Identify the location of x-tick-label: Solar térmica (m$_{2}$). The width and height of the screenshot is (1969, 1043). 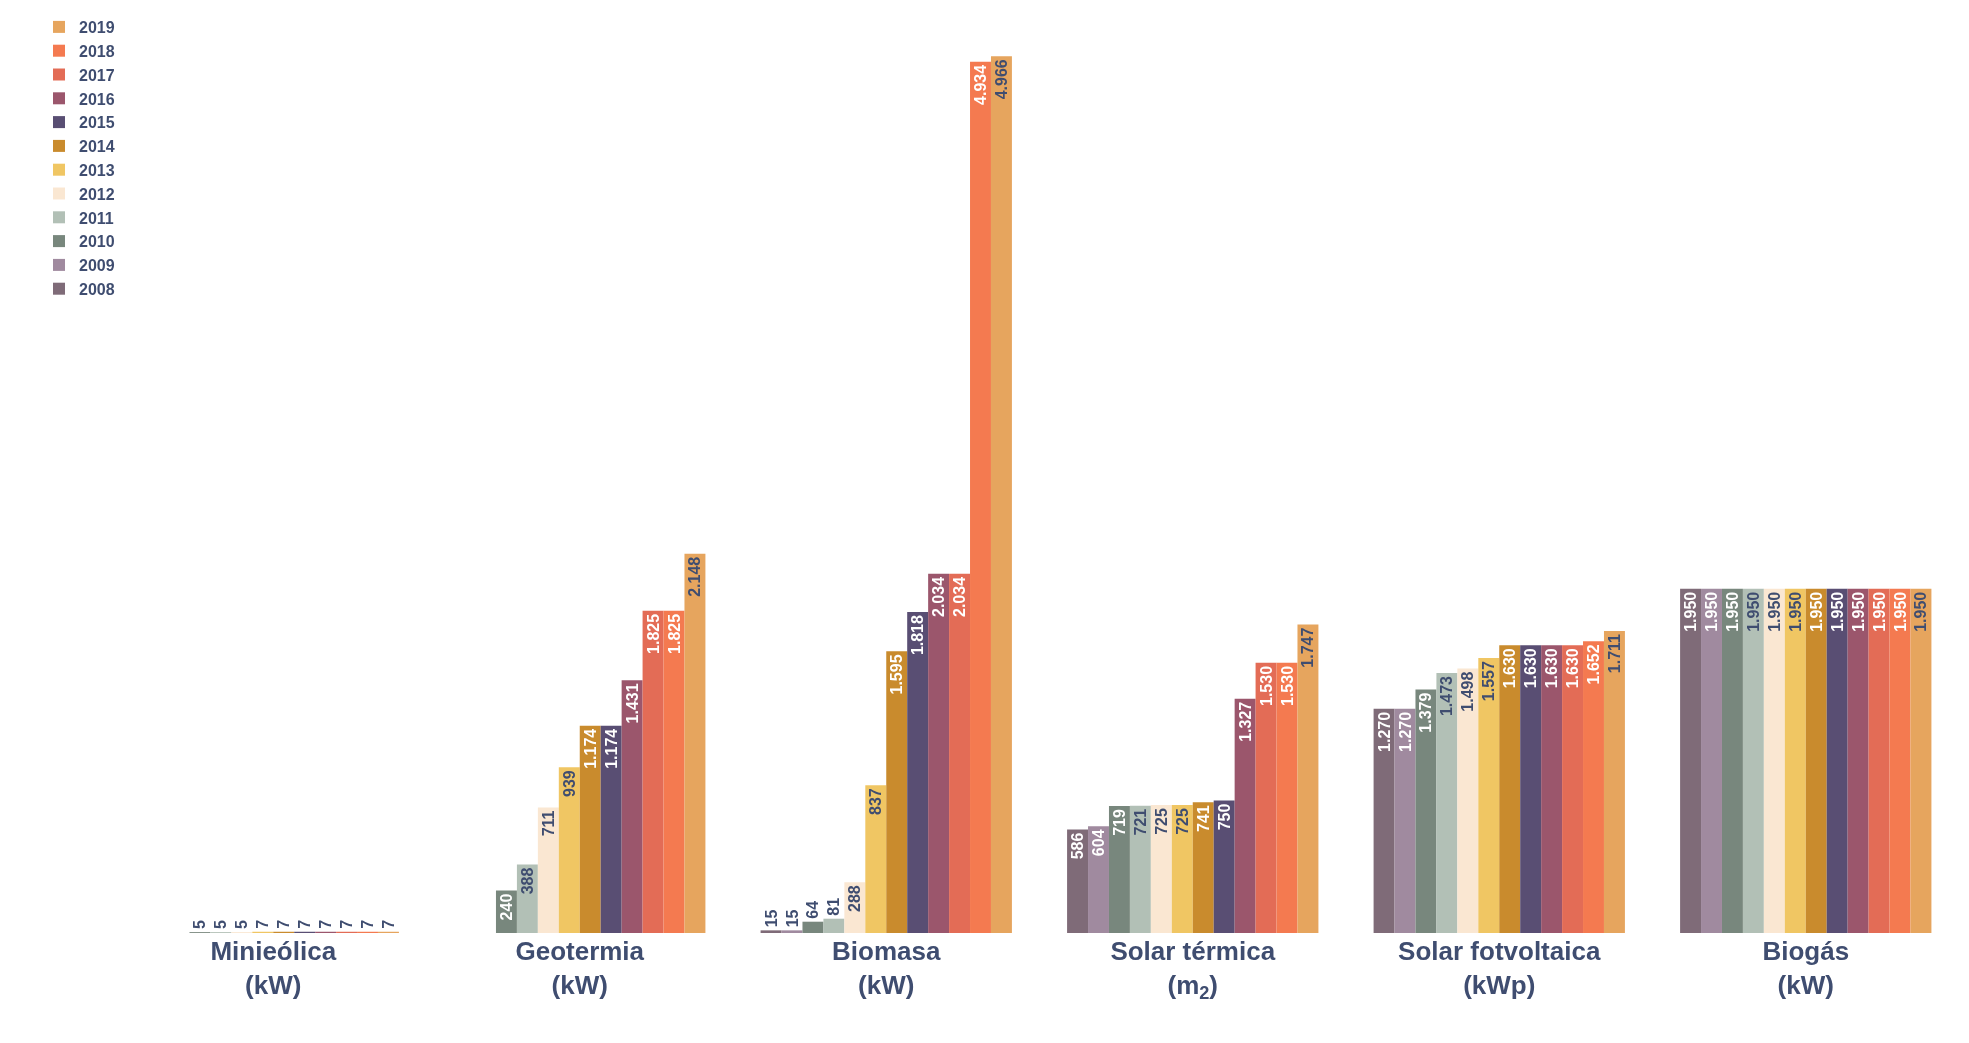
(1193, 970).